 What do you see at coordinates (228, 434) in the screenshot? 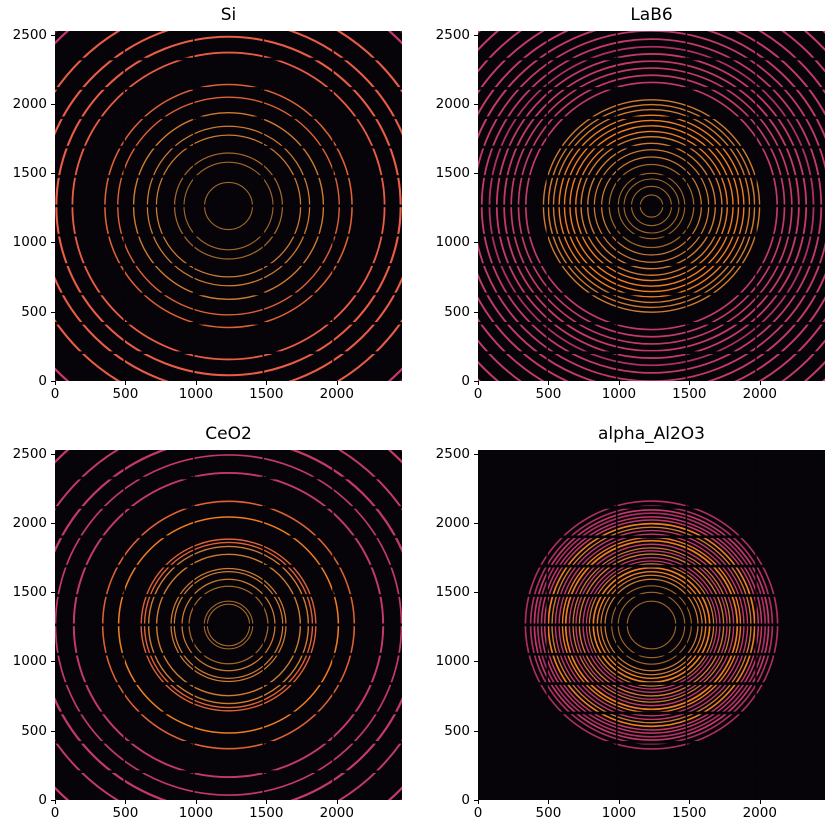
I see `panel-title-ceo2: CeO2` at bounding box center [228, 434].